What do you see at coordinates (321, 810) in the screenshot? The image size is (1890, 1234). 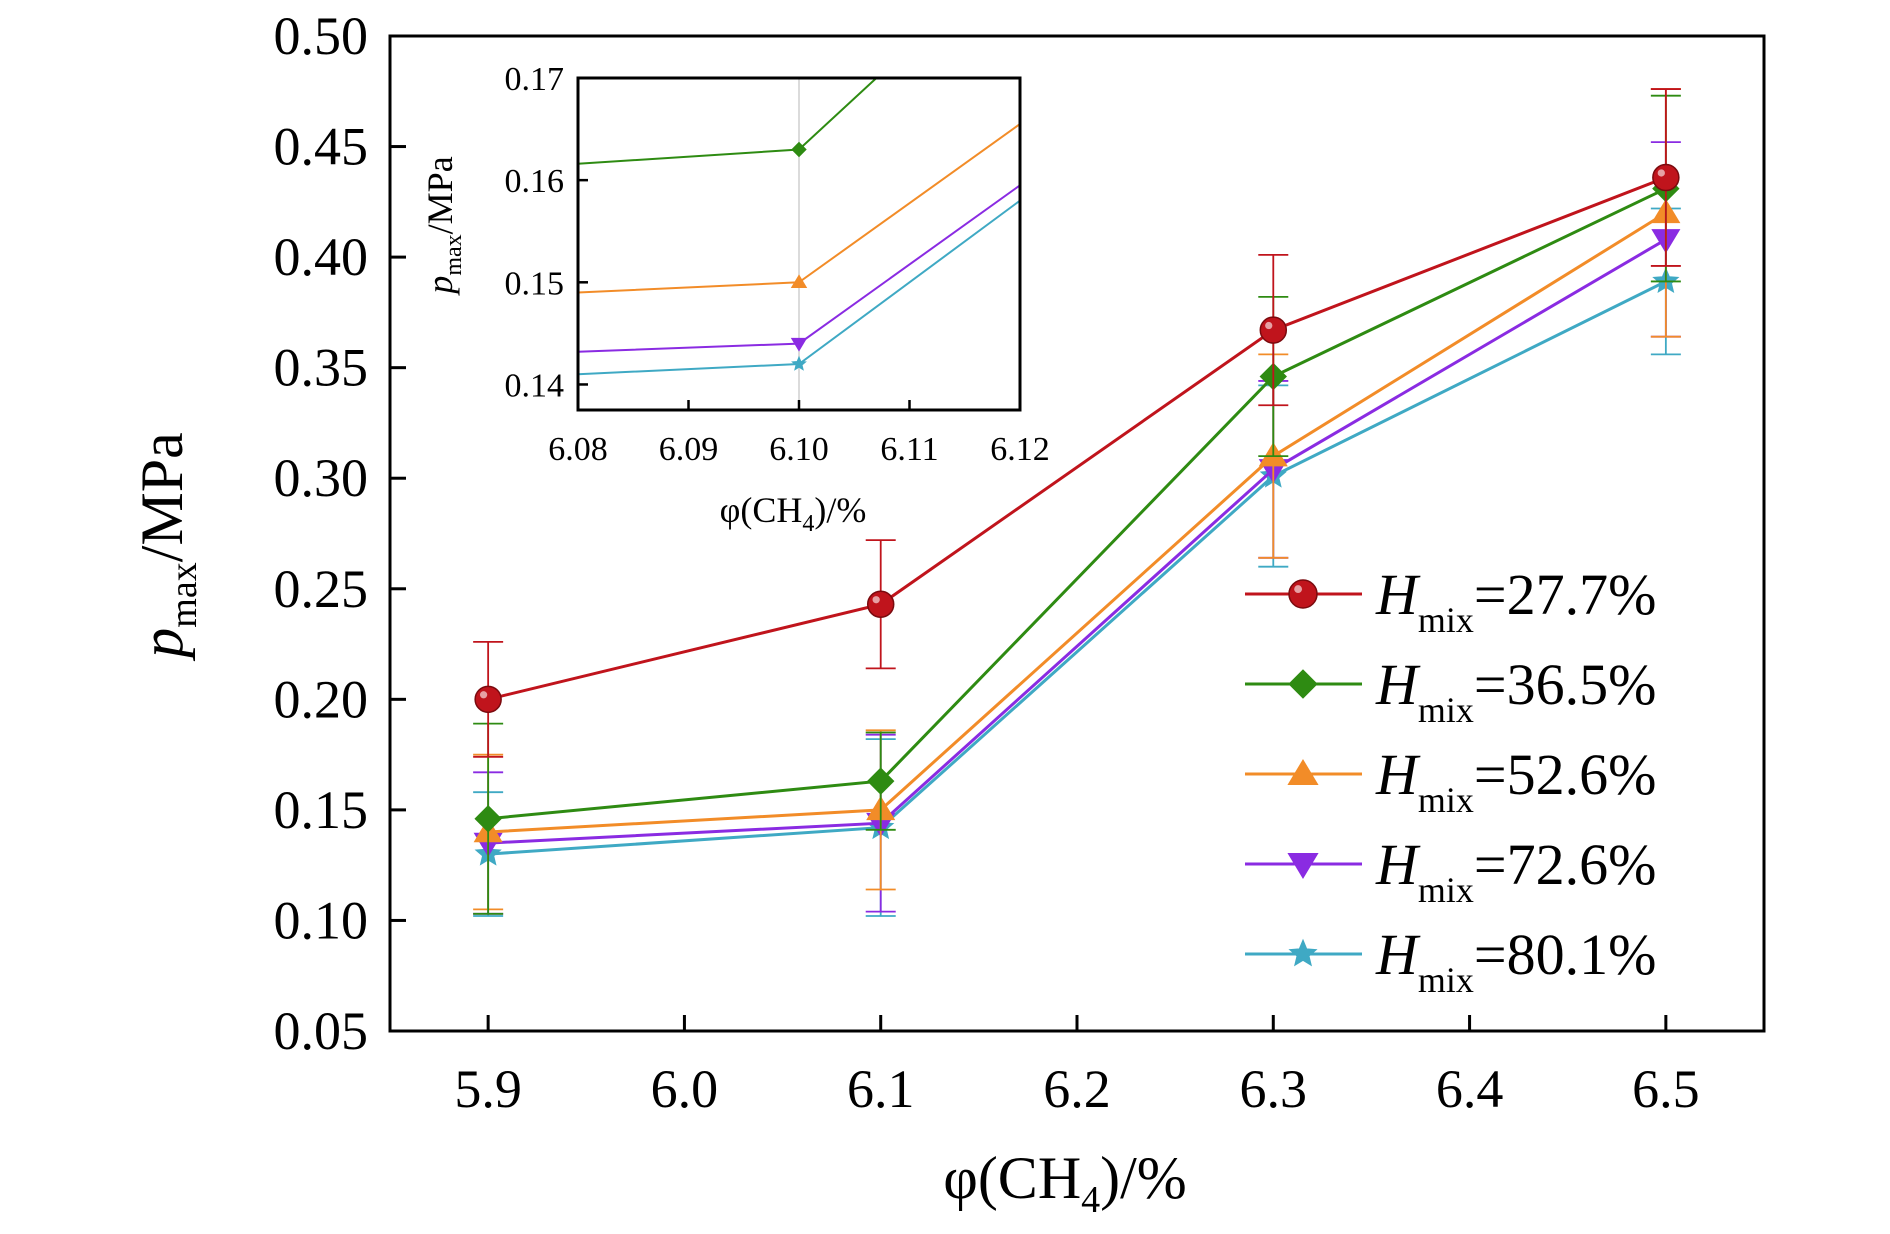 I see `y-tick-label: 0.15` at bounding box center [321, 810].